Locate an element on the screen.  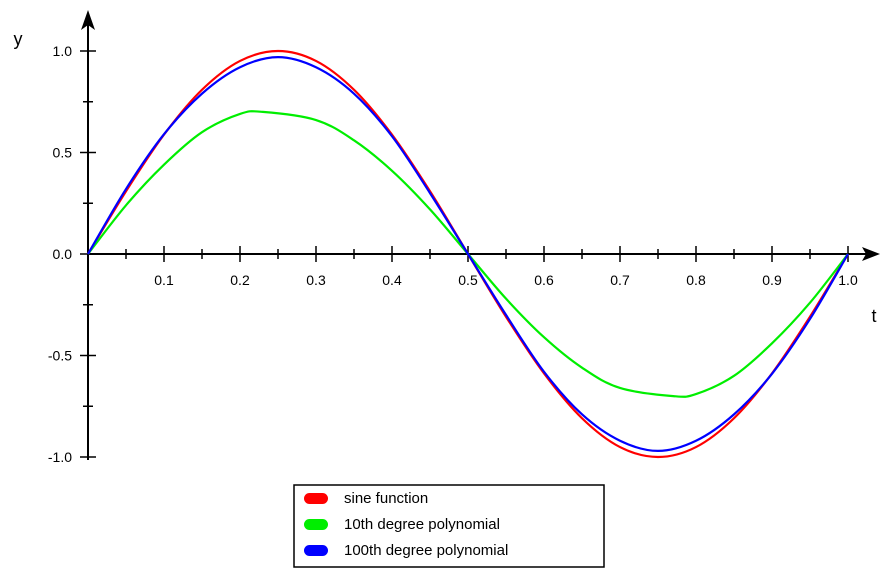
x-tick-label: 0.5 is located at coordinates (468, 280).